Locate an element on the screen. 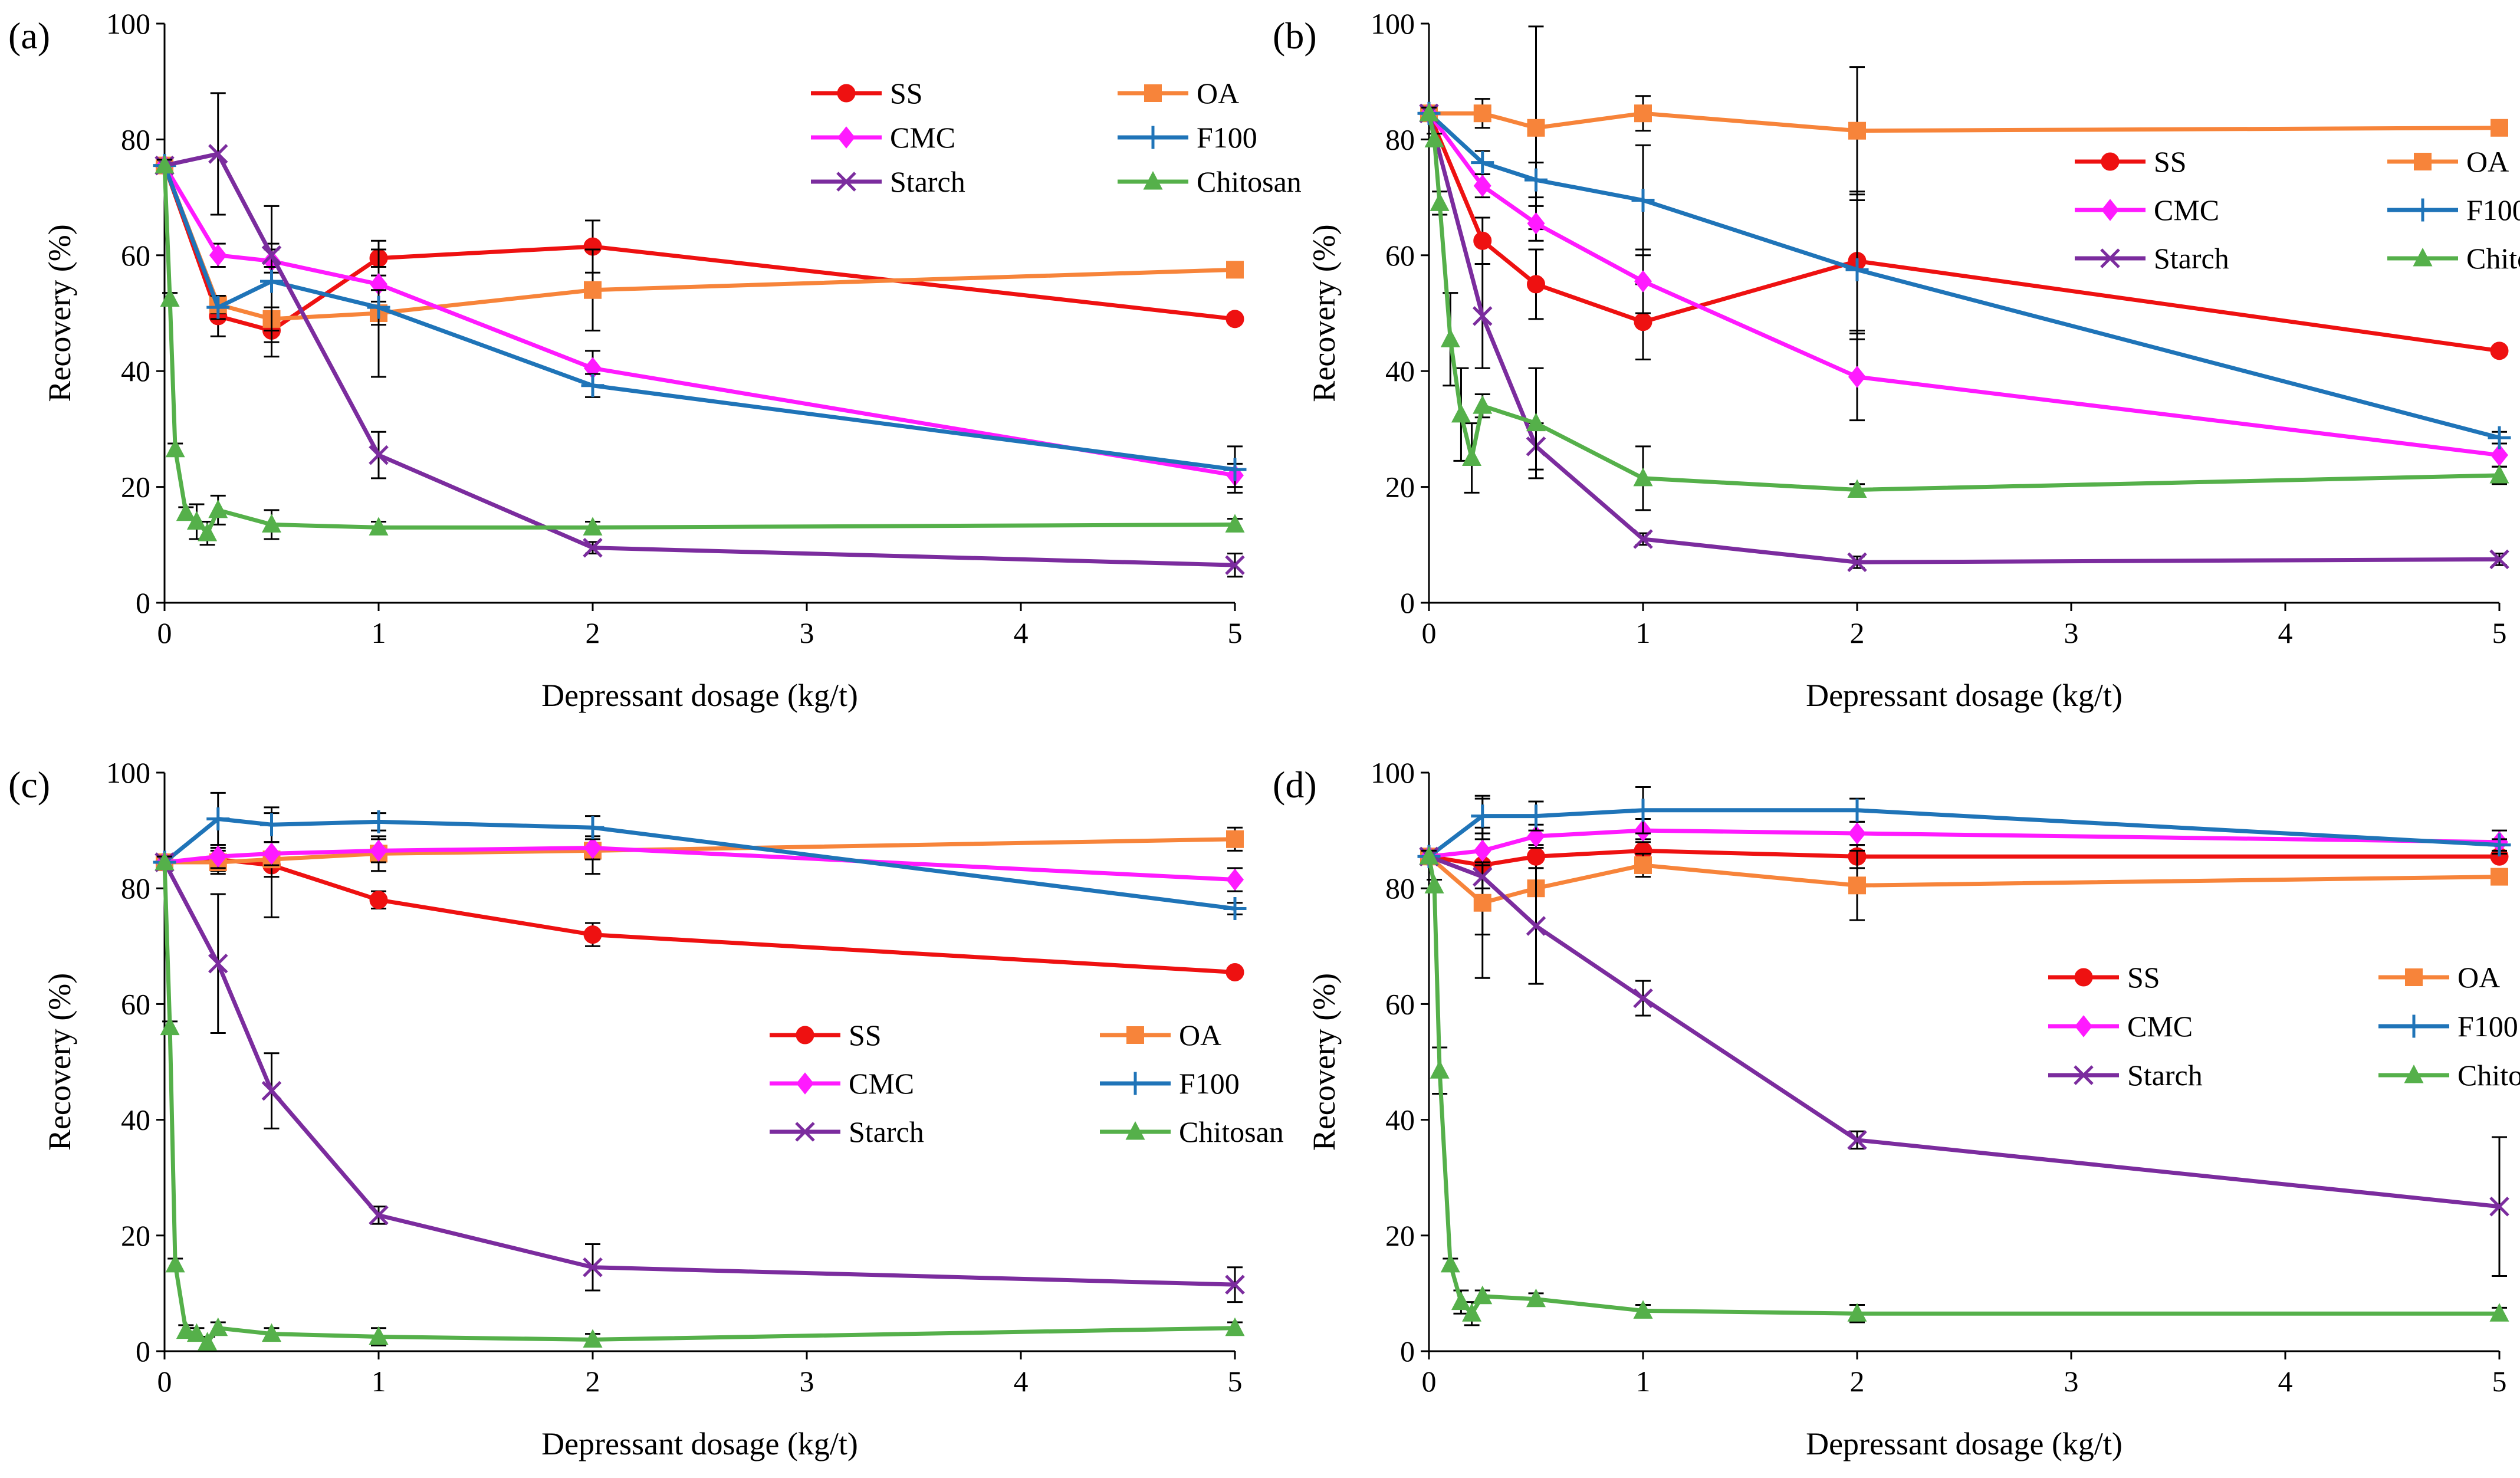  y-tick-label: 0 is located at coordinates (1407, 1351).